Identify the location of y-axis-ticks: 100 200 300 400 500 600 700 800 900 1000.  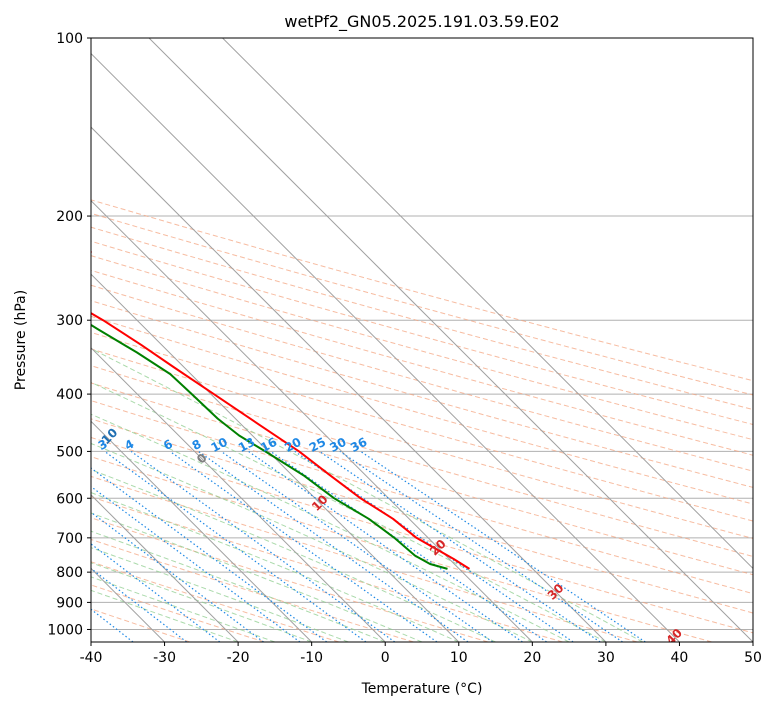
(69, 334).